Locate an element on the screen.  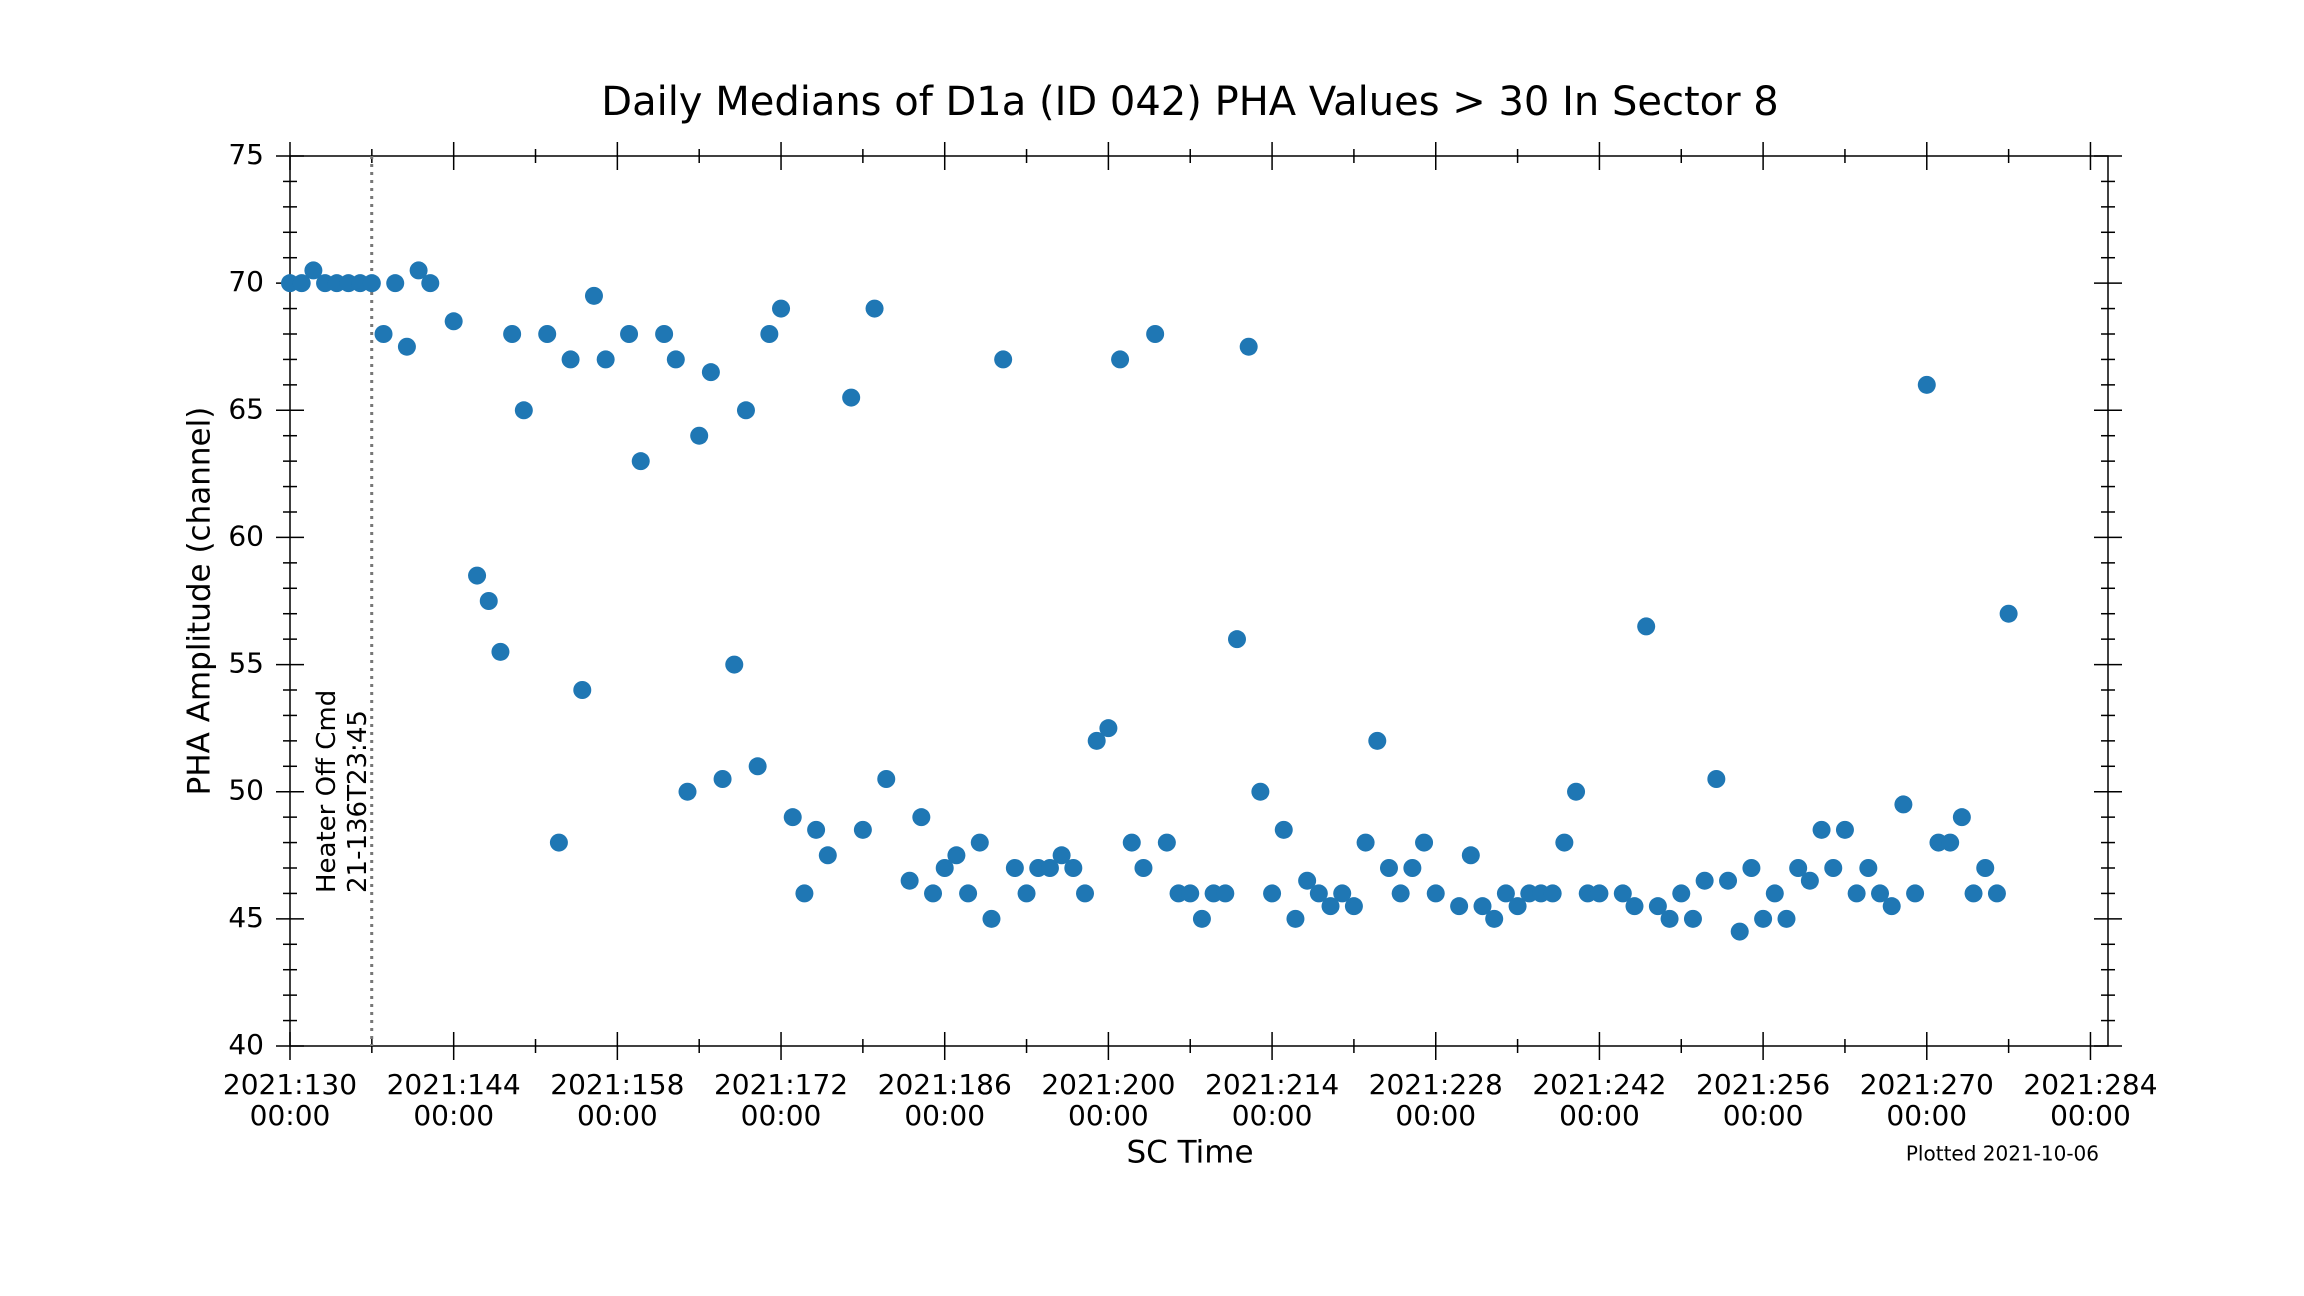
x-tick-label: 2021:214 is located at coordinates (1272, 1084).